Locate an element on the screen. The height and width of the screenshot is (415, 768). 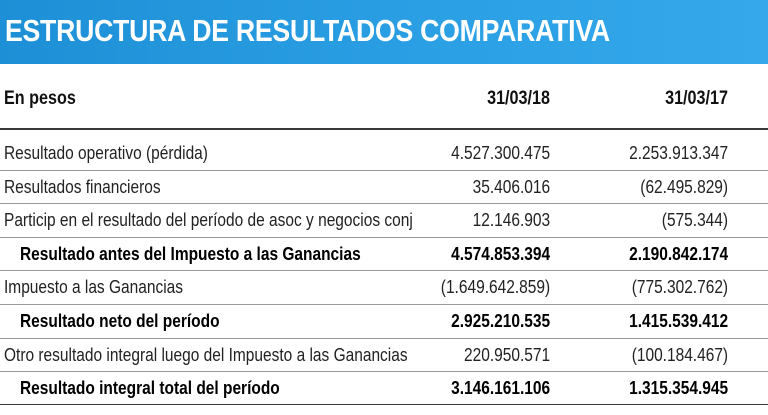
row-value-2017: 2.190.842.174 is located at coordinates (678, 253).